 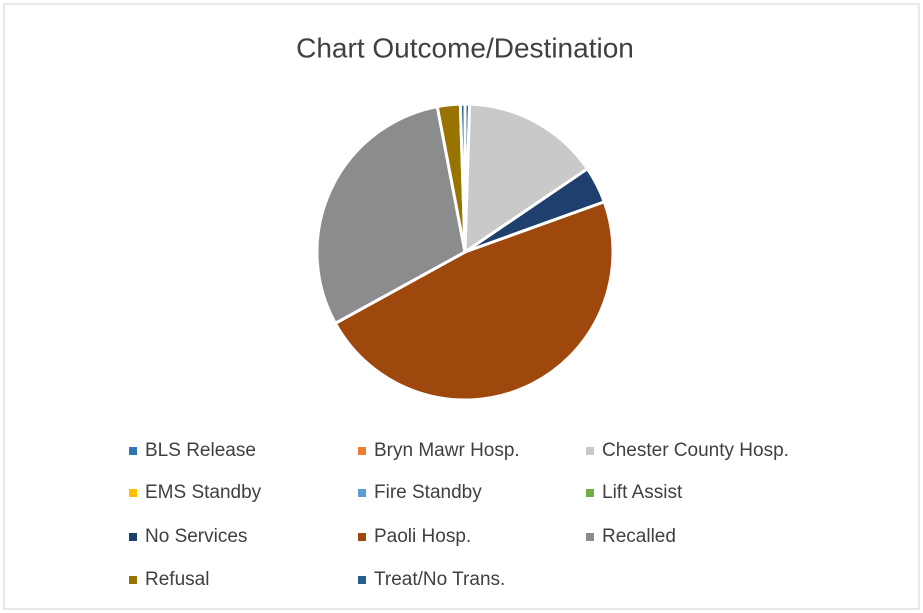 What do you see at coordinates (642, 492) in the screenshot?
I see `legend-label: Lift Assist` at bounding box center [642, 492].